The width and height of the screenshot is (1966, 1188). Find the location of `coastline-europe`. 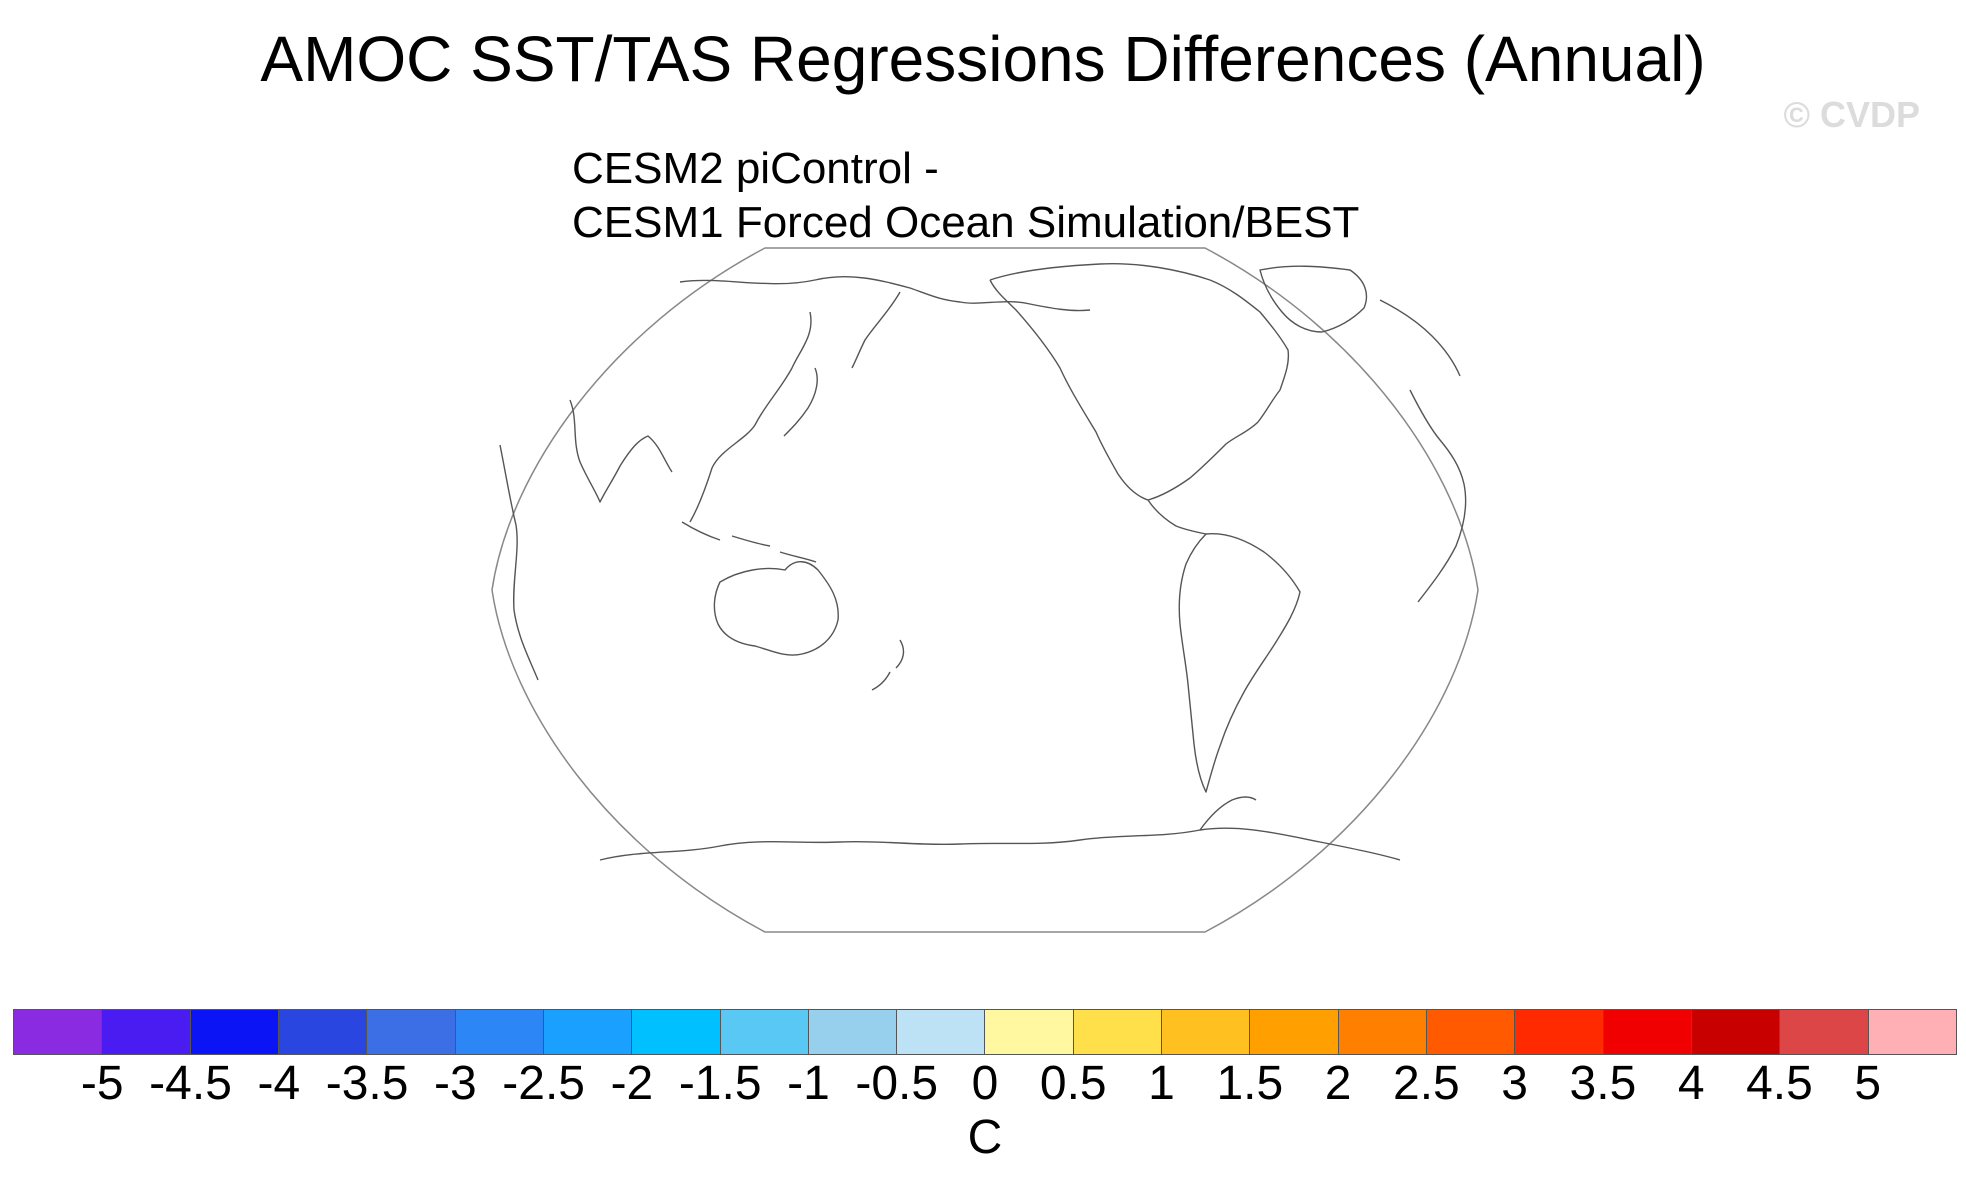

coastline-europe is located at coordinates (1420, 338).